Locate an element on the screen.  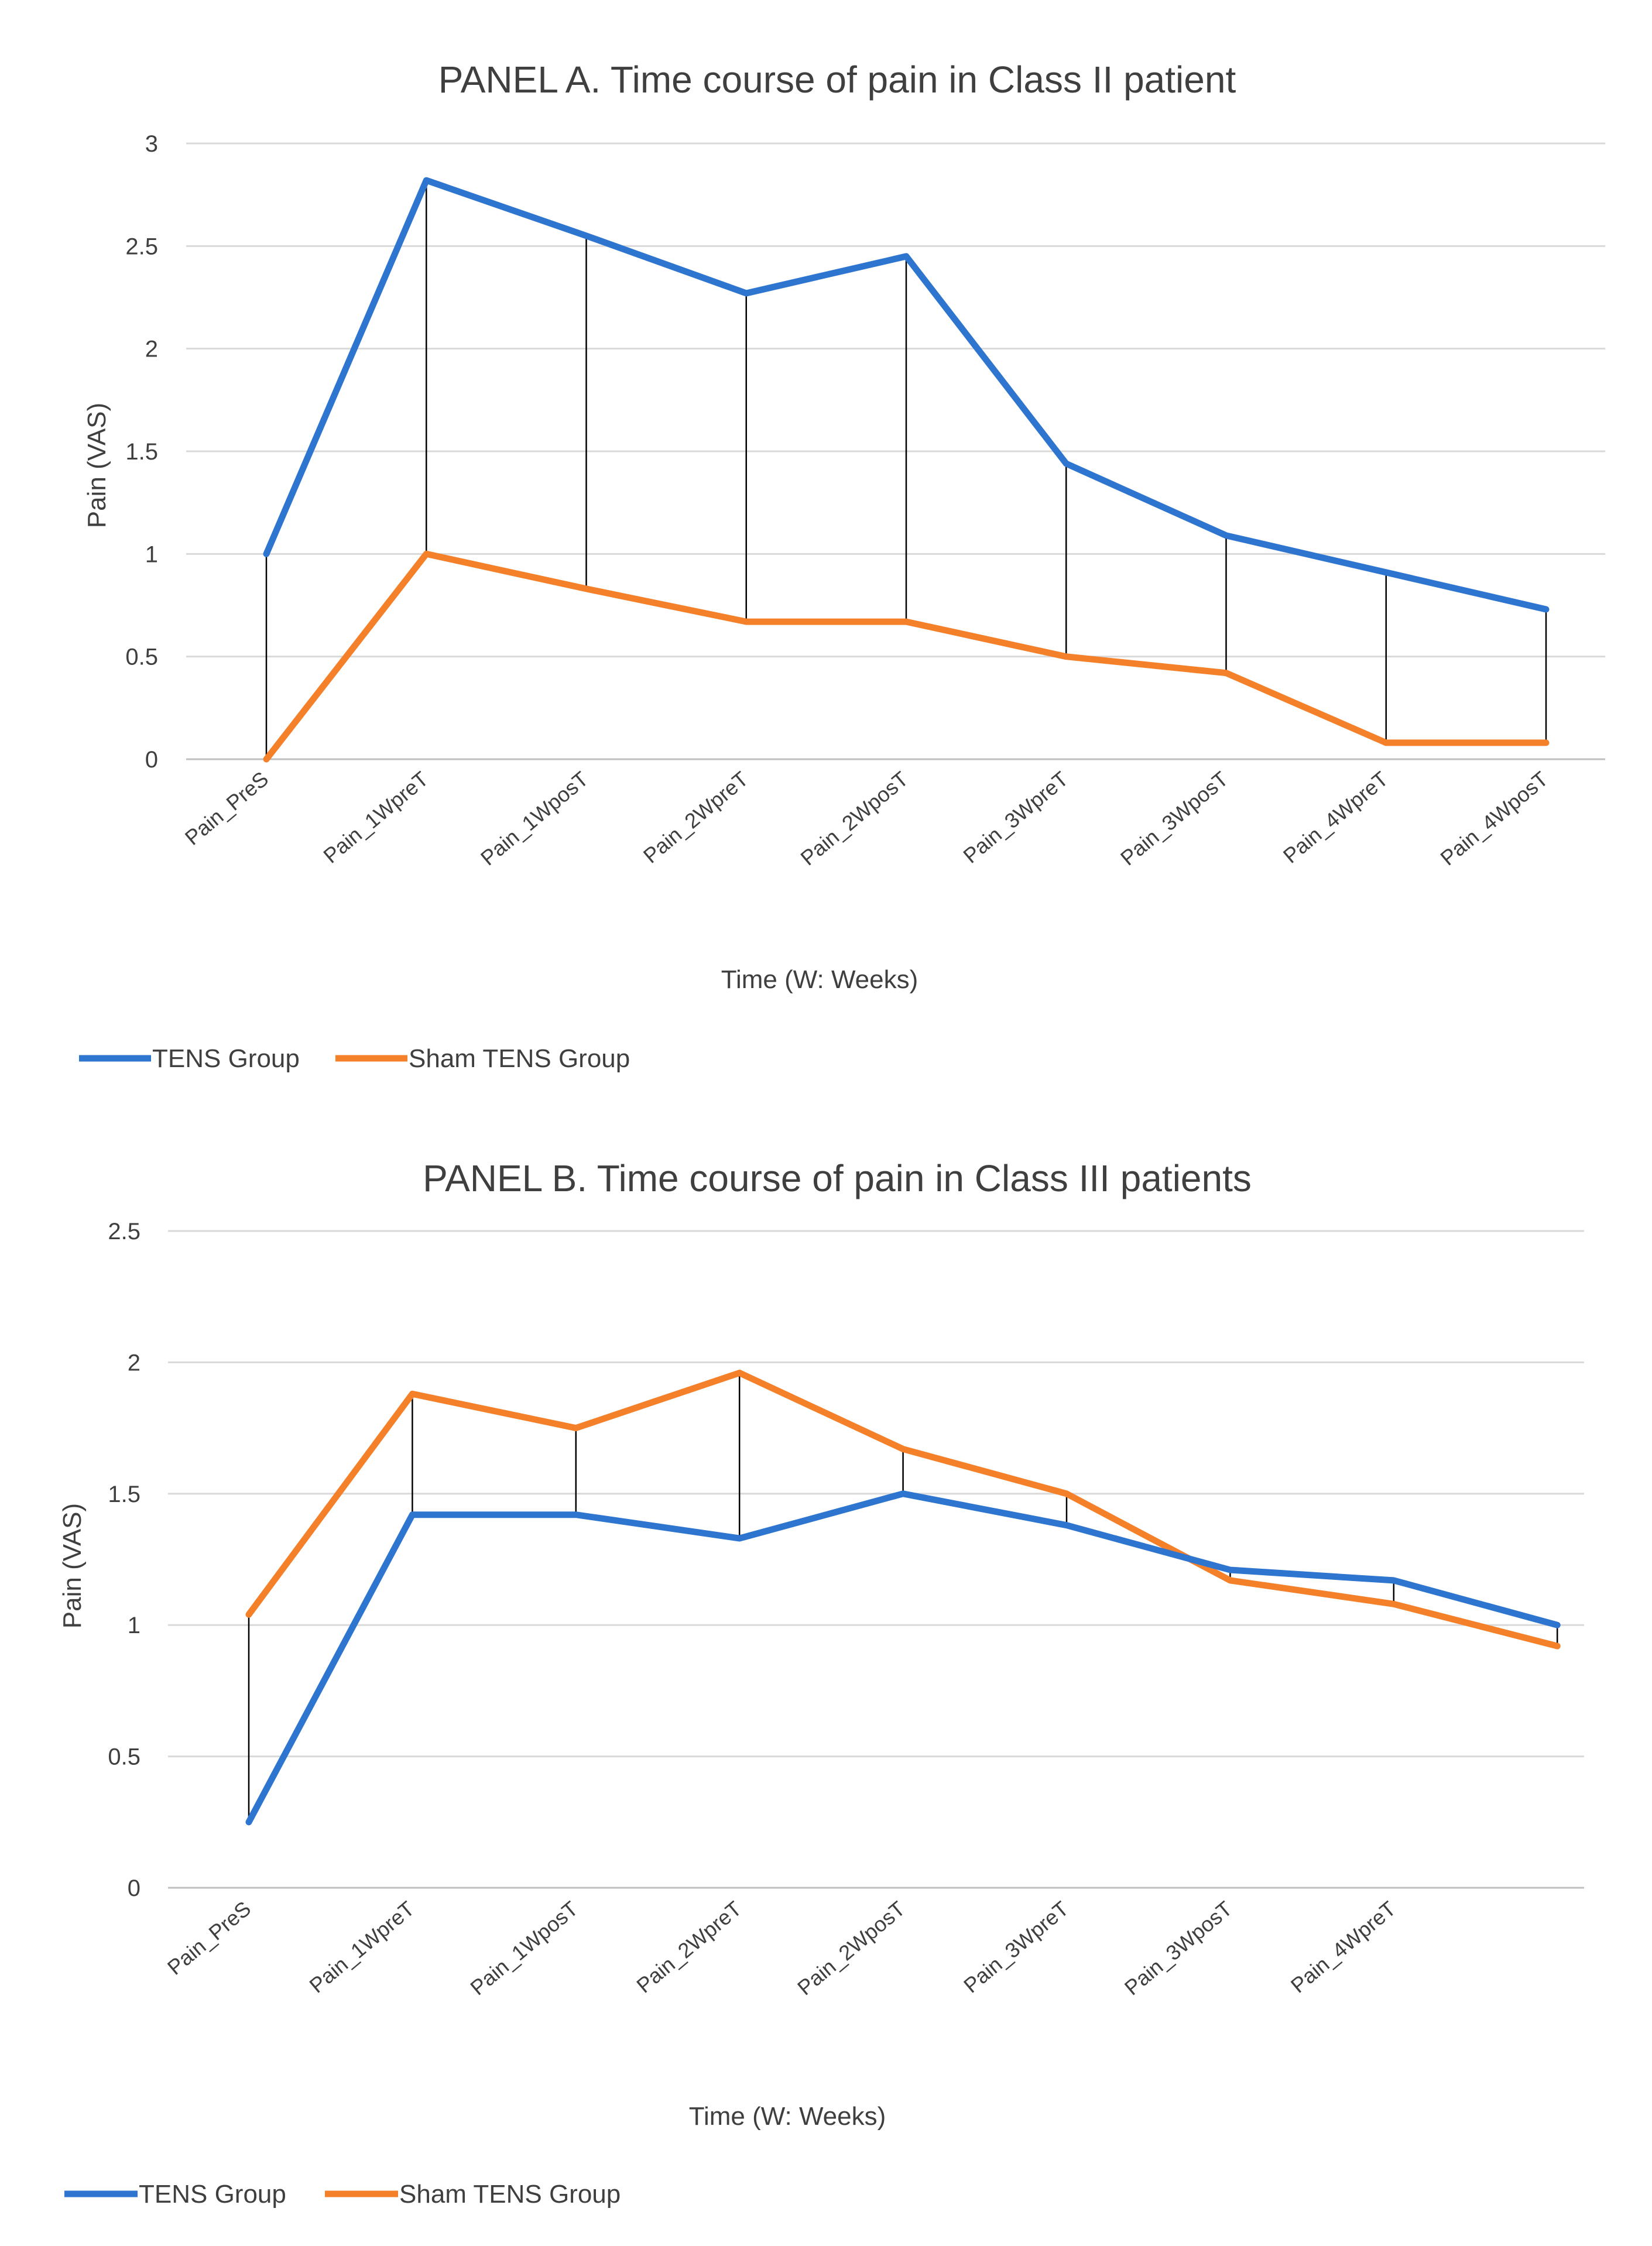
panel-a-x-tick-label: Pain_1WpreT is located at coordinates (375, 817).